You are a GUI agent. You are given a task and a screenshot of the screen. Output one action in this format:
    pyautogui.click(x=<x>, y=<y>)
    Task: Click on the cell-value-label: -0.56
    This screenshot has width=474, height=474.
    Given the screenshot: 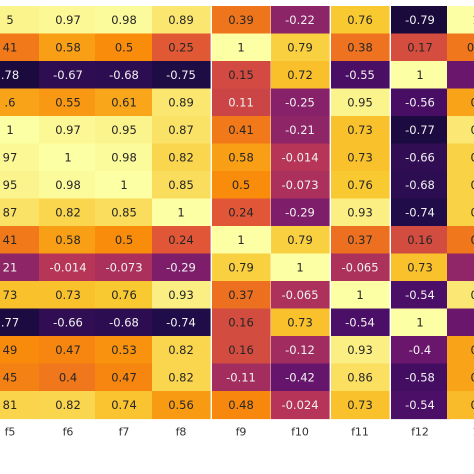 What is the action you would take?
    pyautogui.click(x=420, y=102)
    